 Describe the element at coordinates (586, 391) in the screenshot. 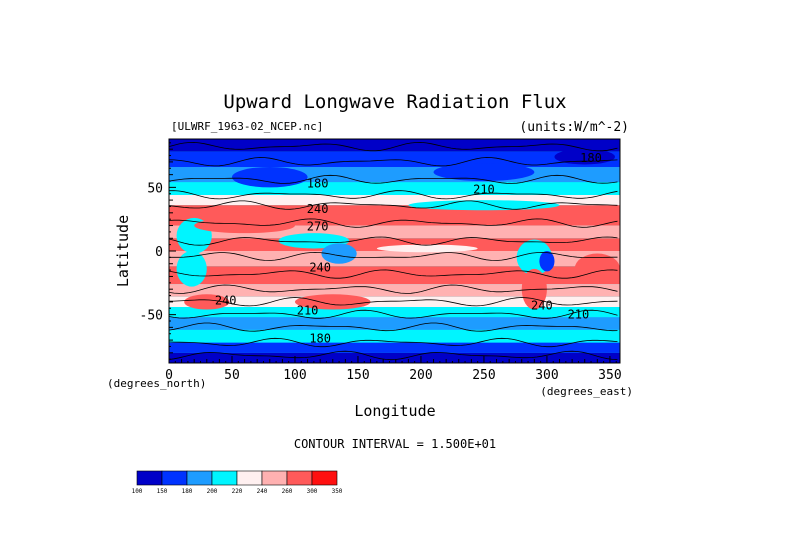

I see `x-unit-label: (degrees_east)` at that location.